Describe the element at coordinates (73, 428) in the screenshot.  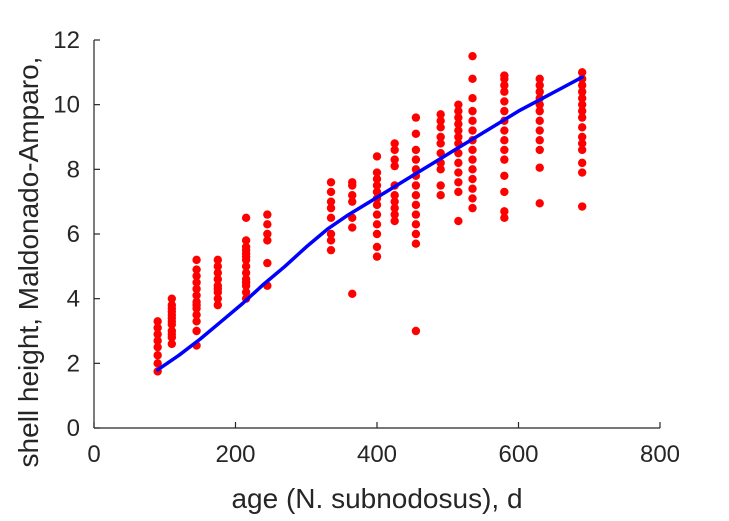
I see `y-tick-label: 0` at that location.